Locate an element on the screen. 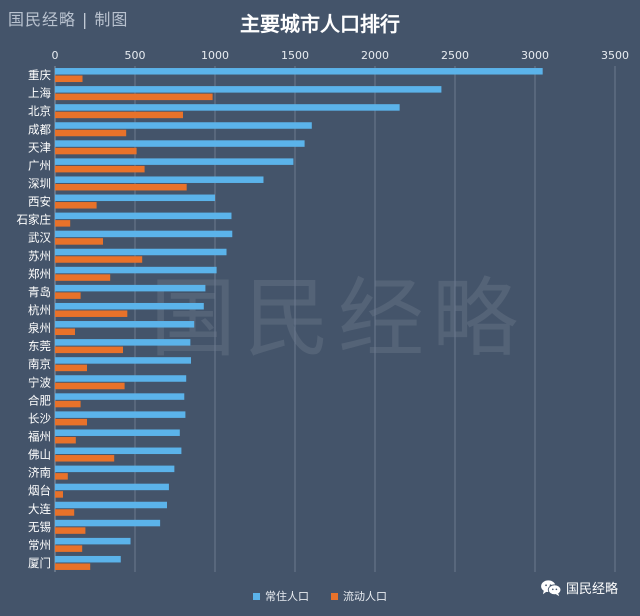 The width and height of the screenshot is (640, 616). category-label: 南京 is located at coordinates (39, 364).